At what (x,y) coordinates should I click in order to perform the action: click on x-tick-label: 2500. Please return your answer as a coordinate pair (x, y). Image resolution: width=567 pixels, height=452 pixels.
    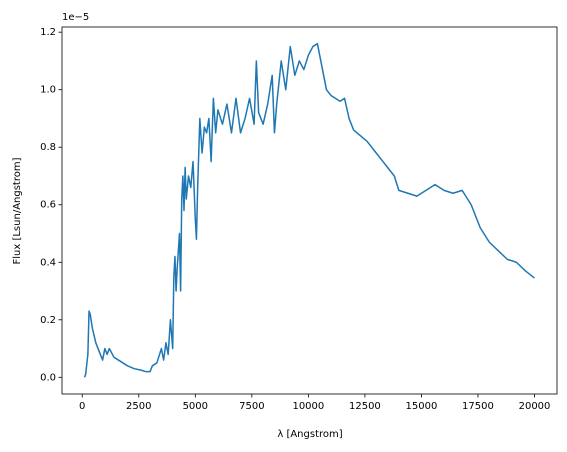
    Looking at the image, I should click on (138, 406).